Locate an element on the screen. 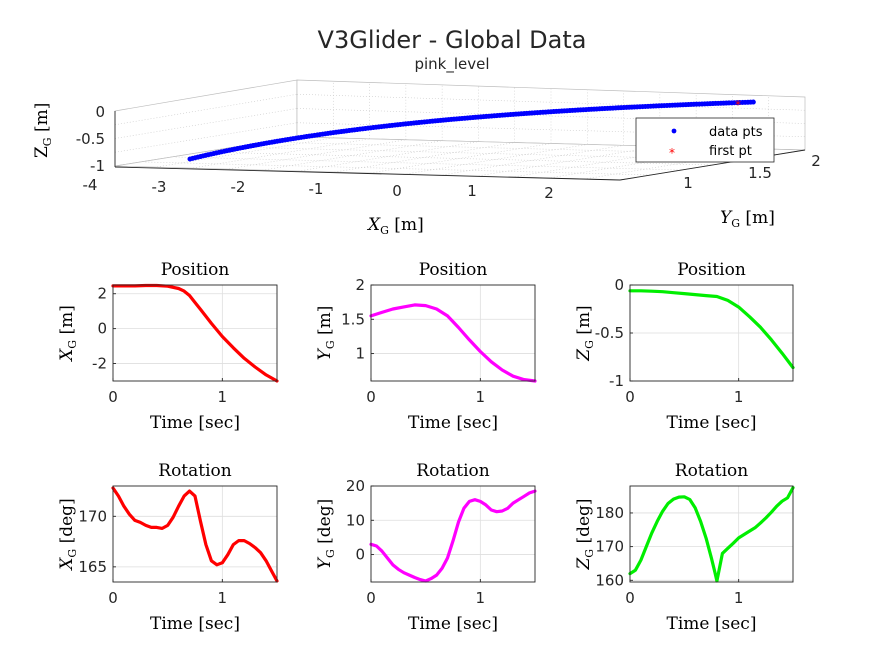  y-tick-label: -0.5 is located at coordinates (609, 333).